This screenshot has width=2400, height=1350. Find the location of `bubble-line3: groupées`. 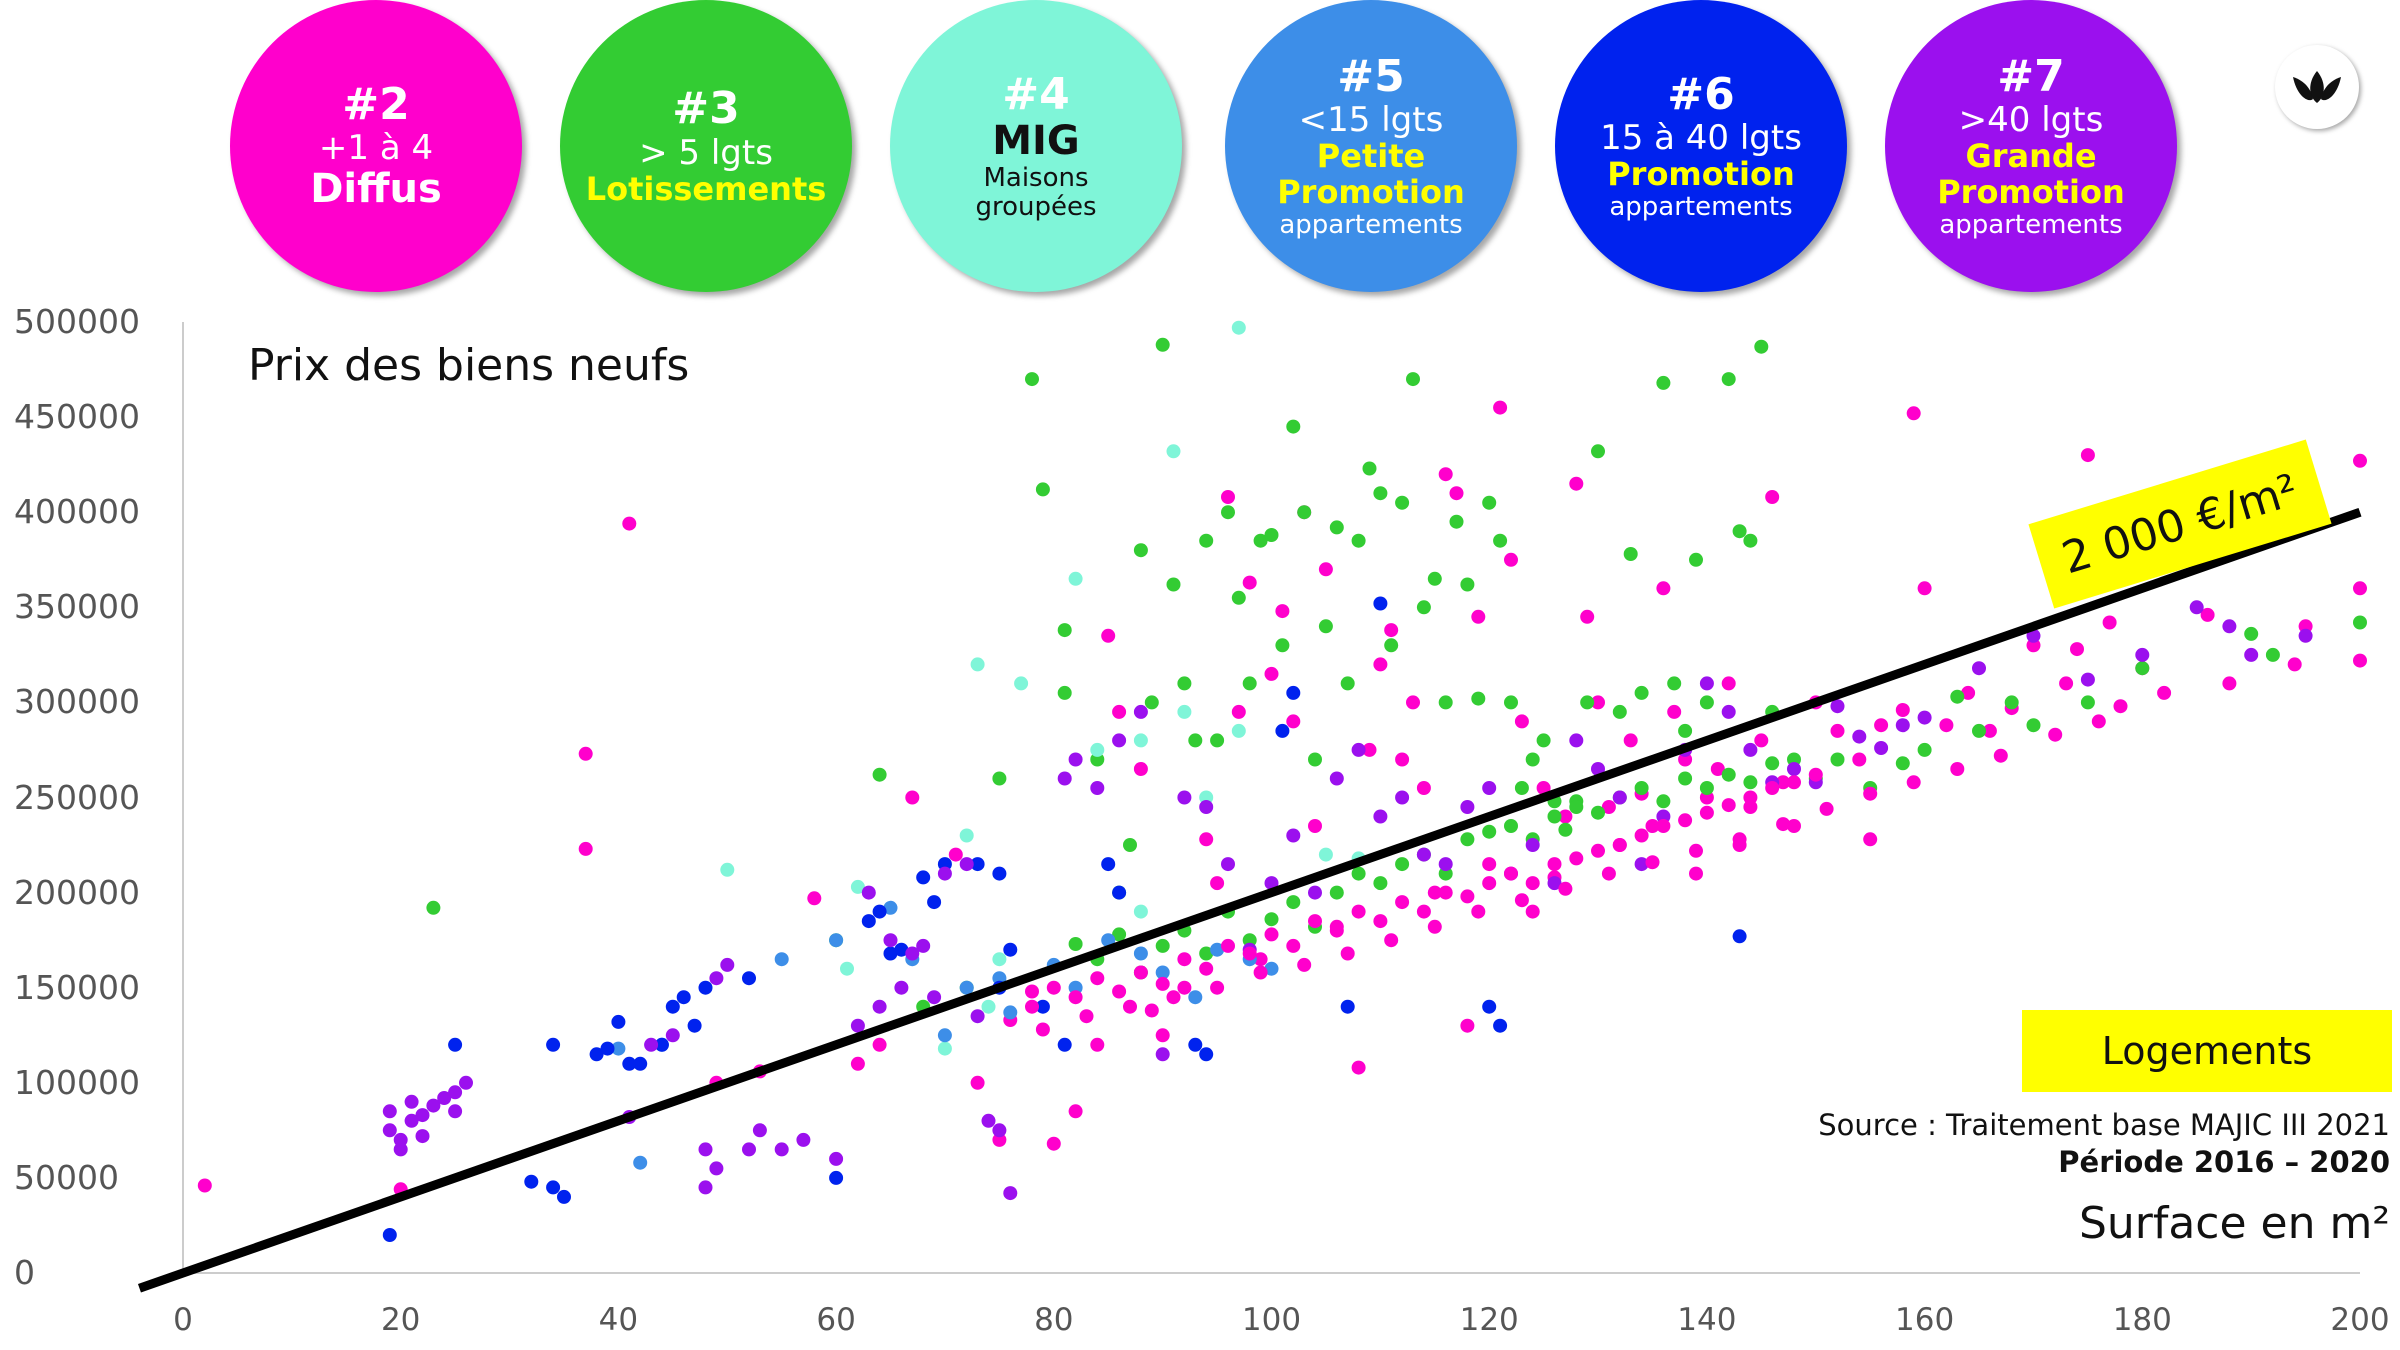

bubble-line3: groupées is located at coordinates (1036, 207).